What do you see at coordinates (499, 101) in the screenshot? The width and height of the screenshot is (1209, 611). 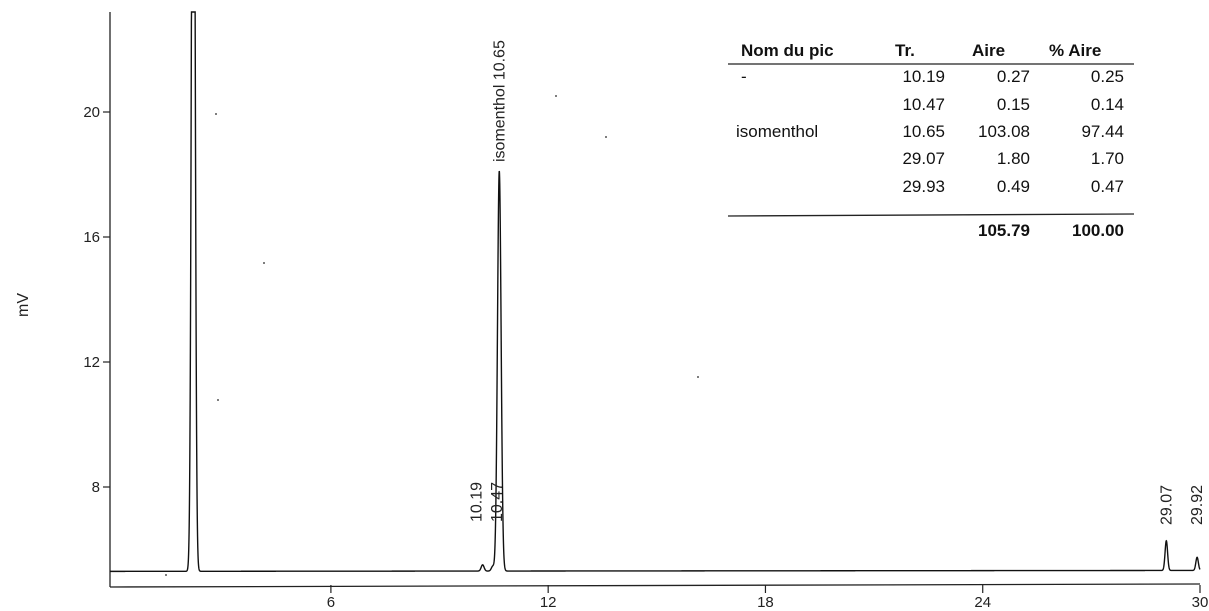 I see `peak-label: isomenthol 10.65` at bounding box center [499, 101].